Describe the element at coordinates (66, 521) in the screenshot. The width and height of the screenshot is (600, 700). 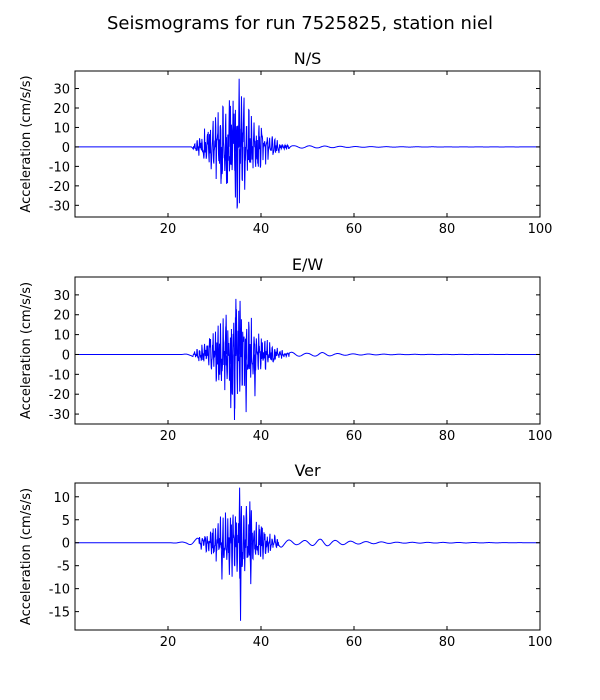
I see `y-tick-label: 5` at that location.